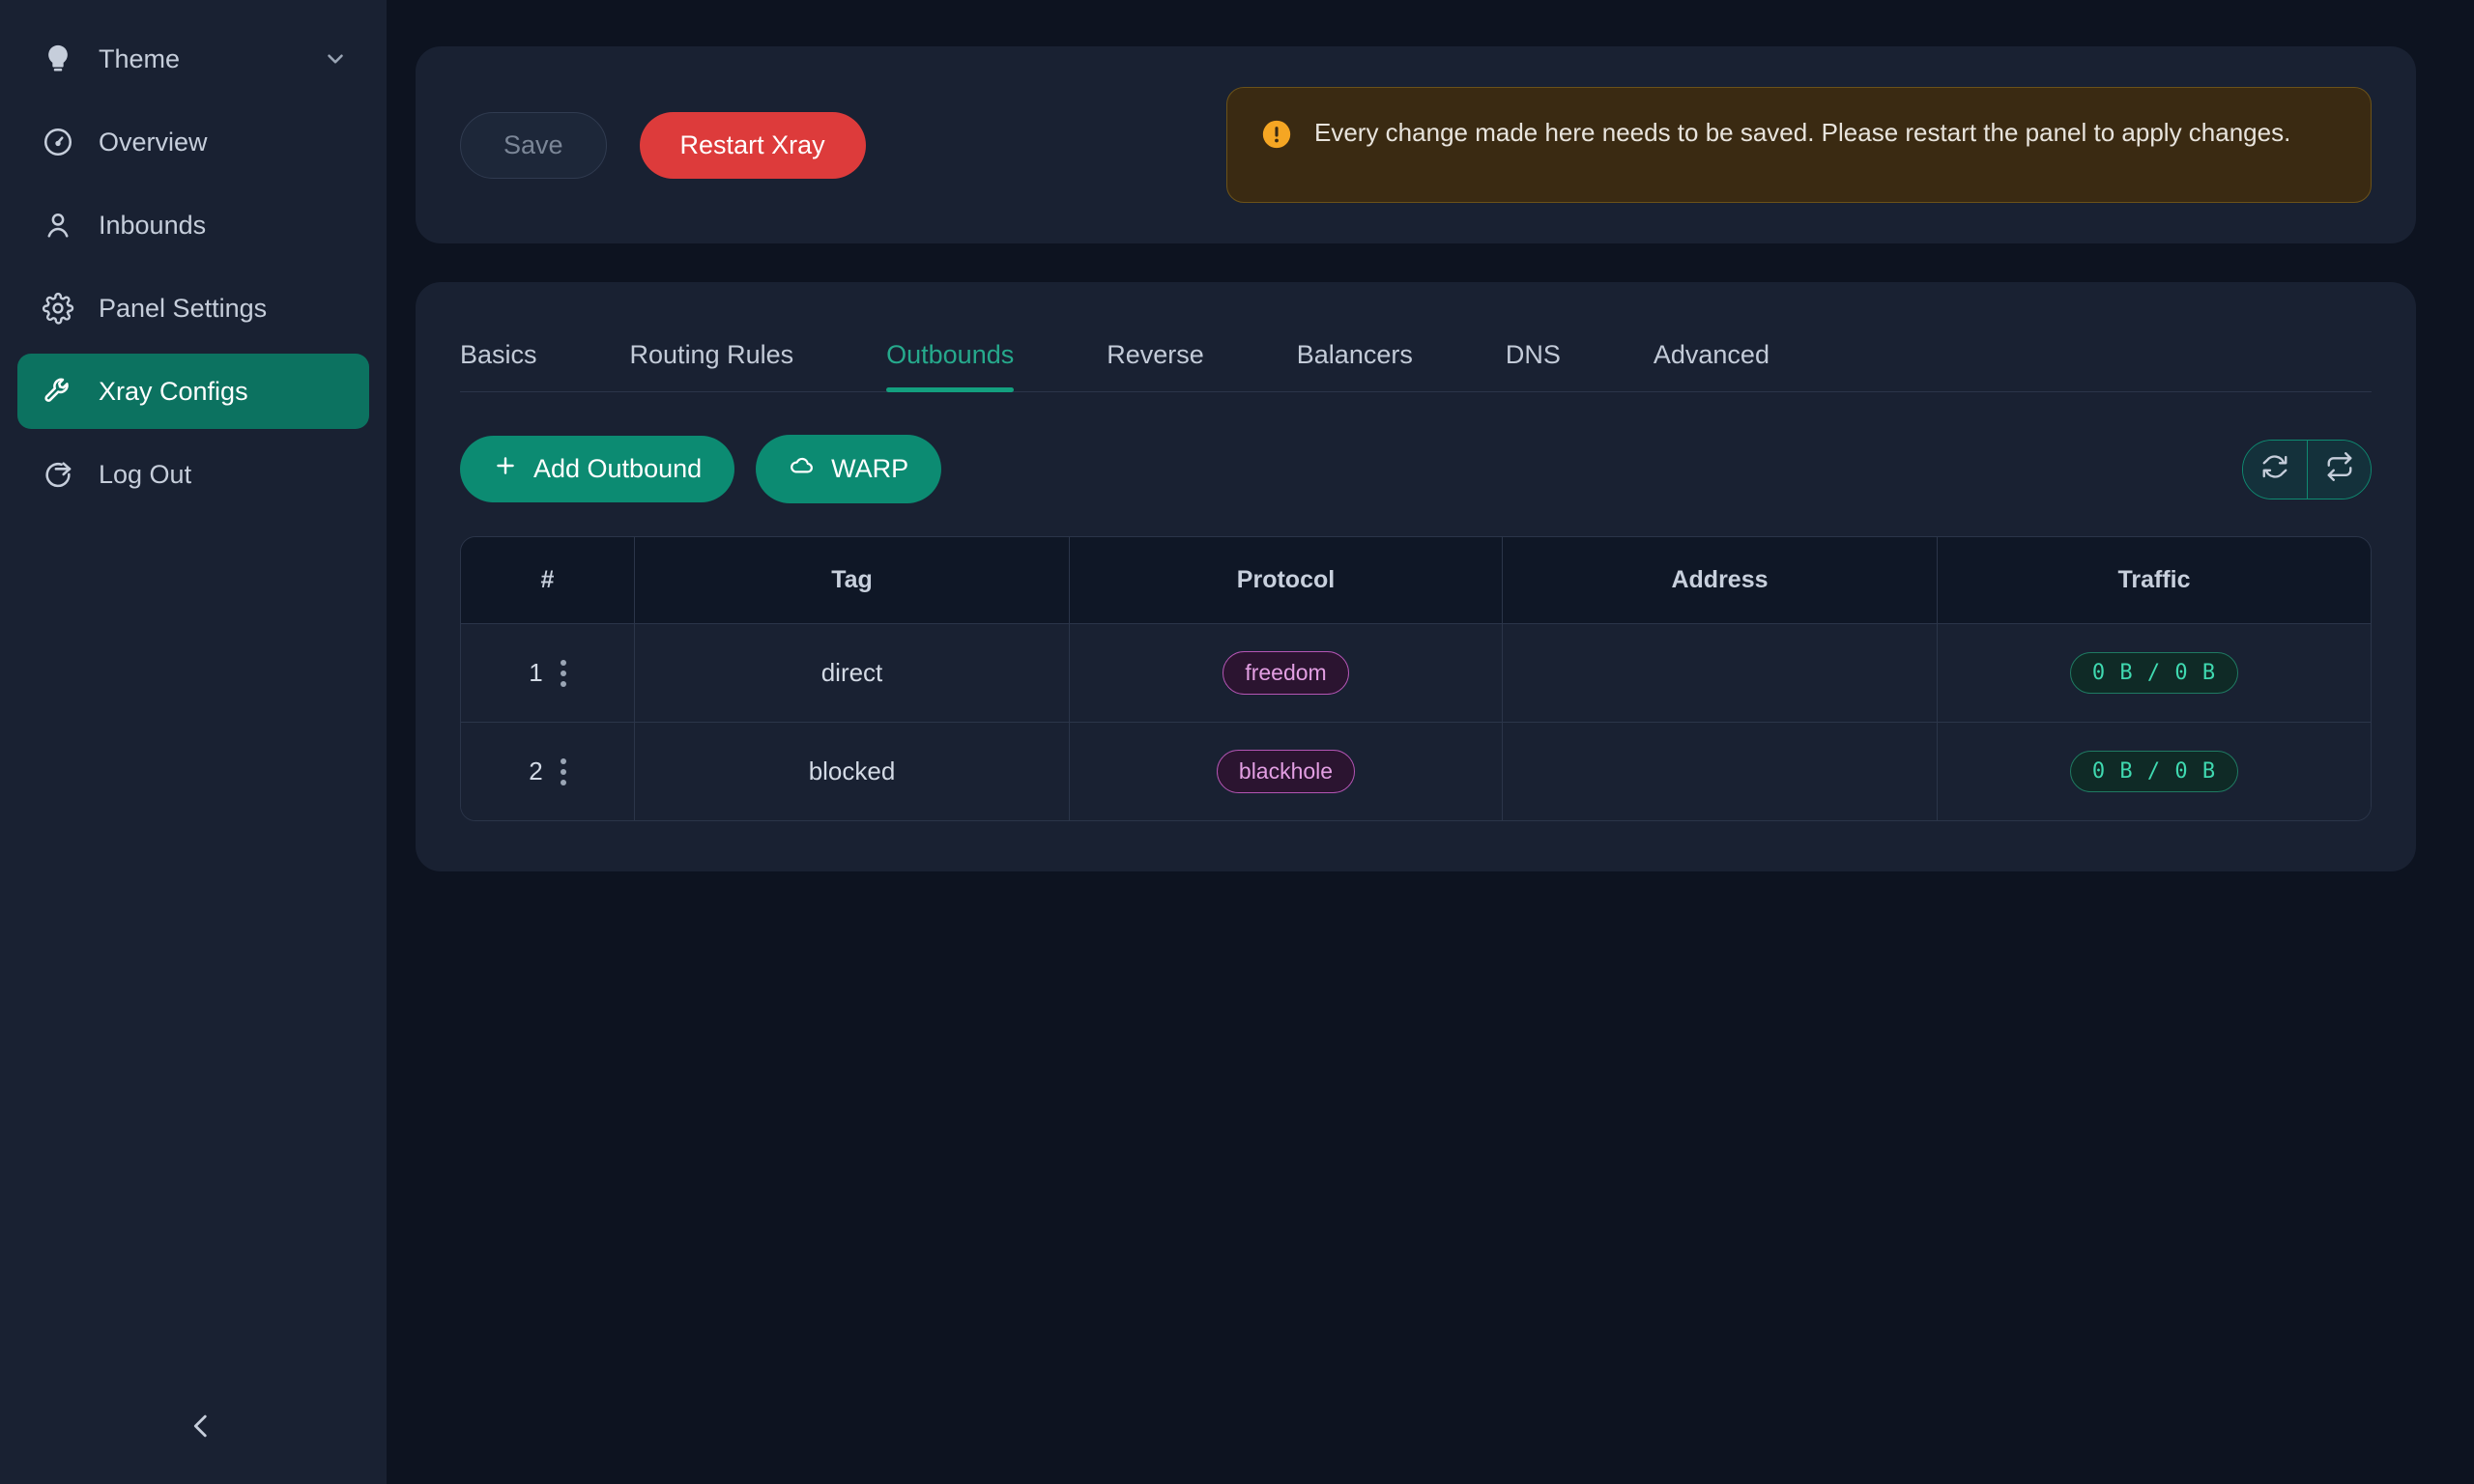  I want to click on sidebar-item-panel-settings: Panel Settings, so click(193, 308).